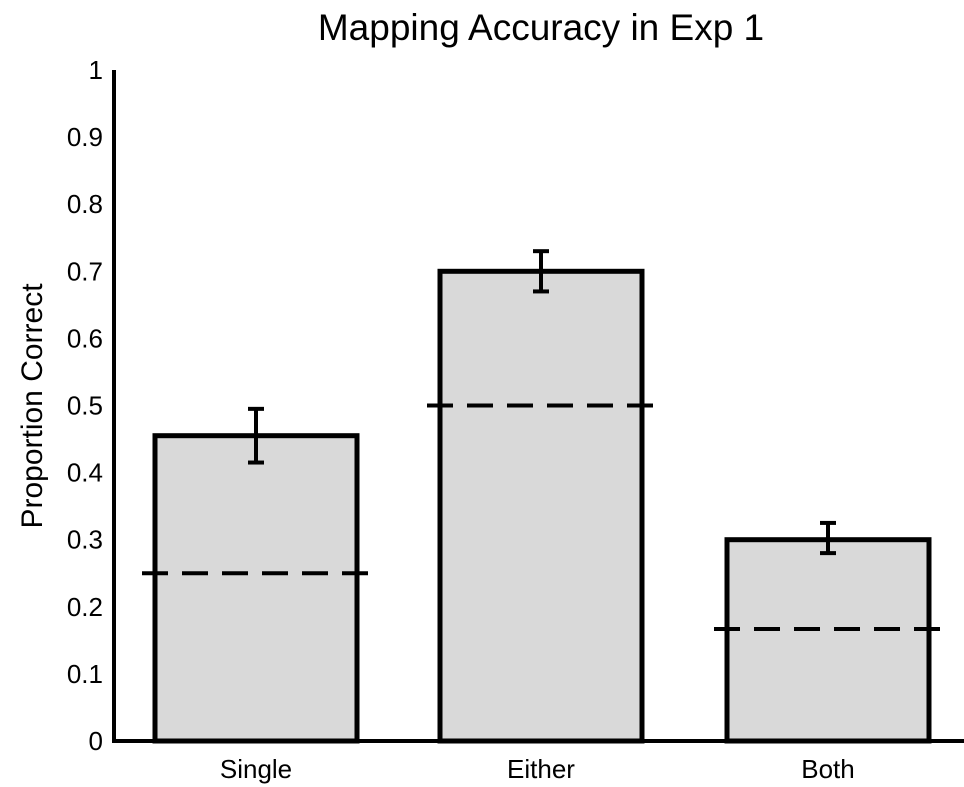  Describe the element at coordinates (96, 70) in the screenshot. I see `y-tick-label: 1` at that location.